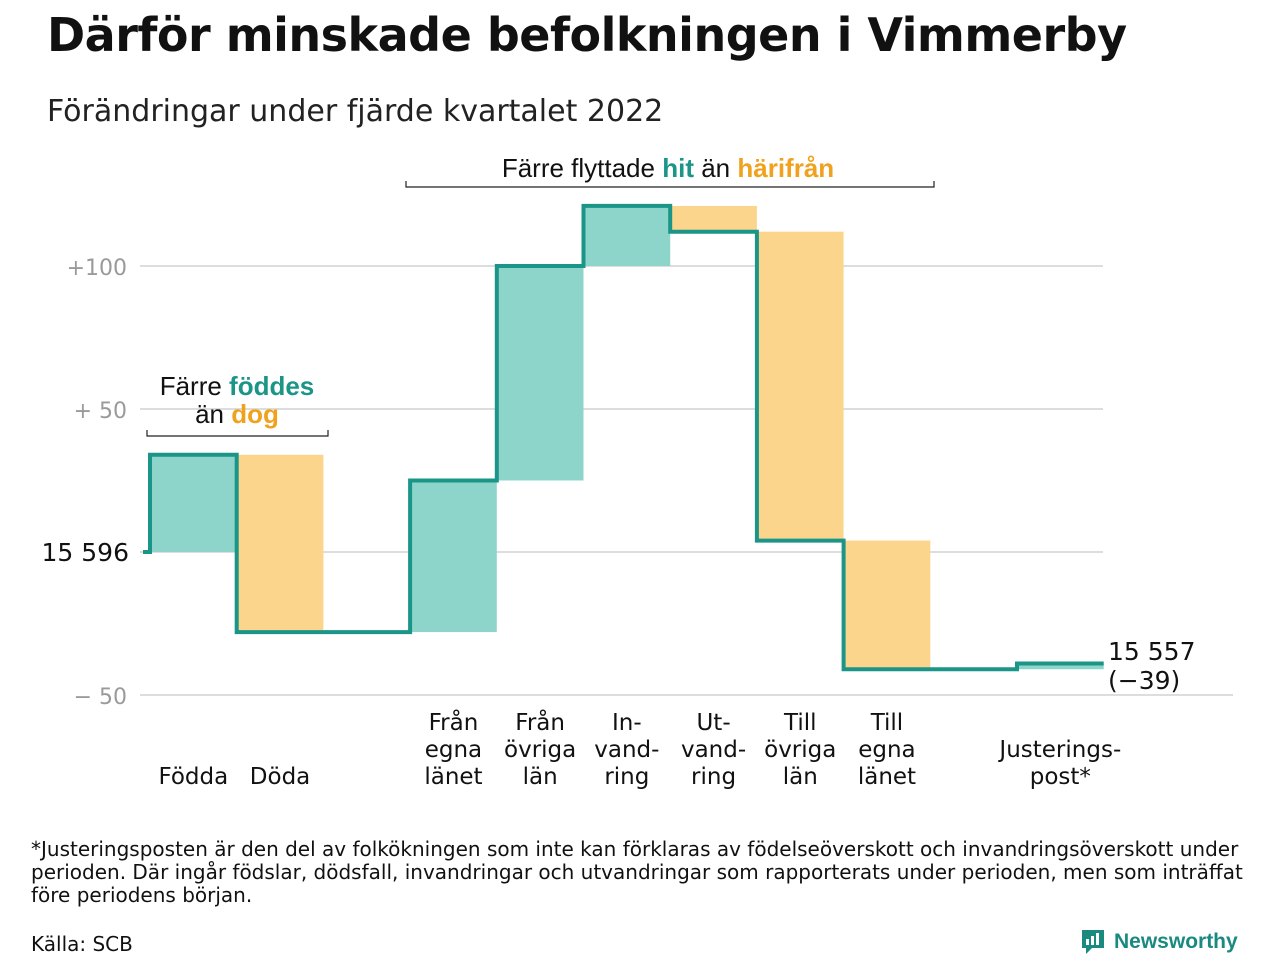 Image resolution: width=1280 pixels, height=960 pixels. I want to click on births-annotation-line1: Färre föddes, so click(237, 386).